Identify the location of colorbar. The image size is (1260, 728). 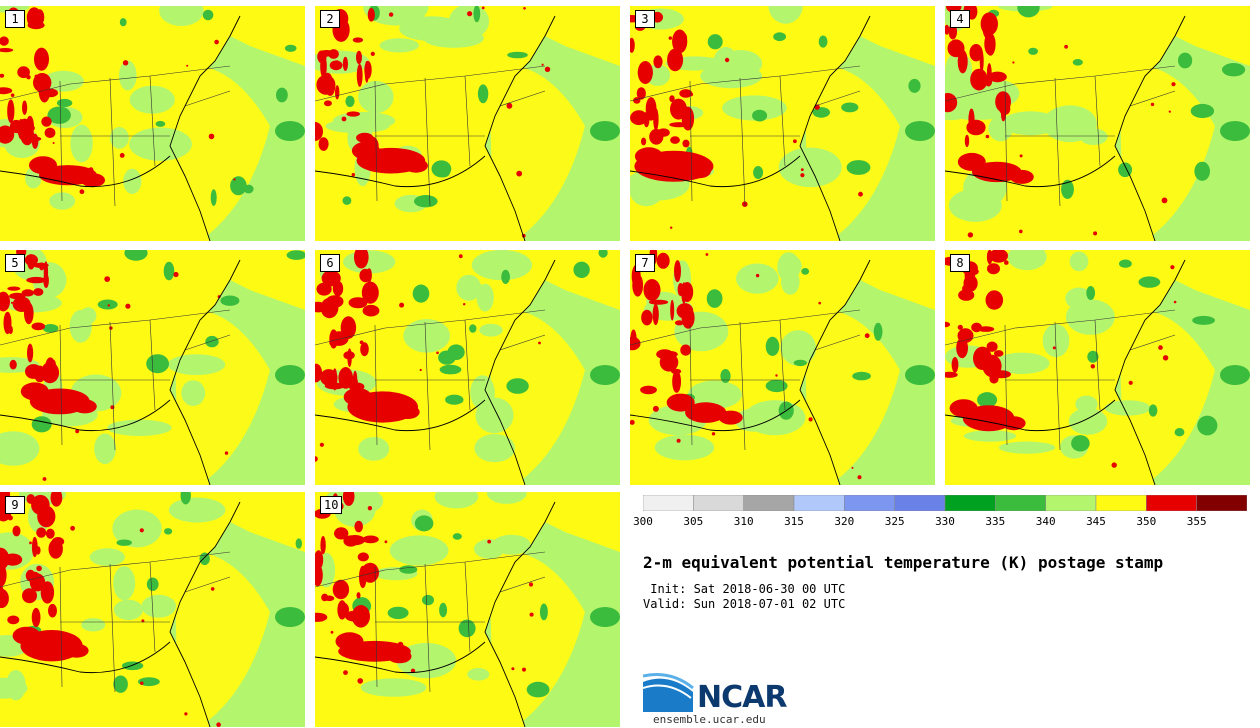
(945, 503).